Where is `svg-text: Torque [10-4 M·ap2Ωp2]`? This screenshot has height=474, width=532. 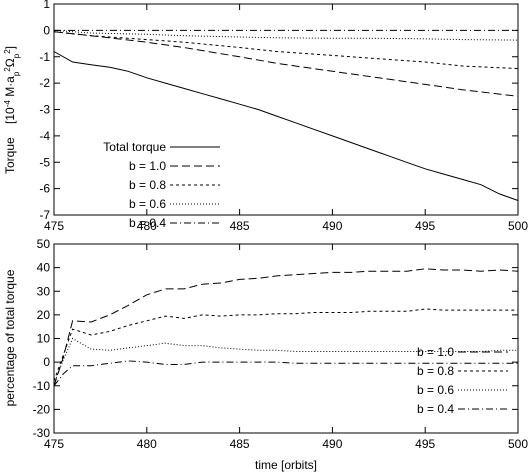
svg-text: Torque [10-4 M·ap2Ωp2] is located at coordinates (12, 110).